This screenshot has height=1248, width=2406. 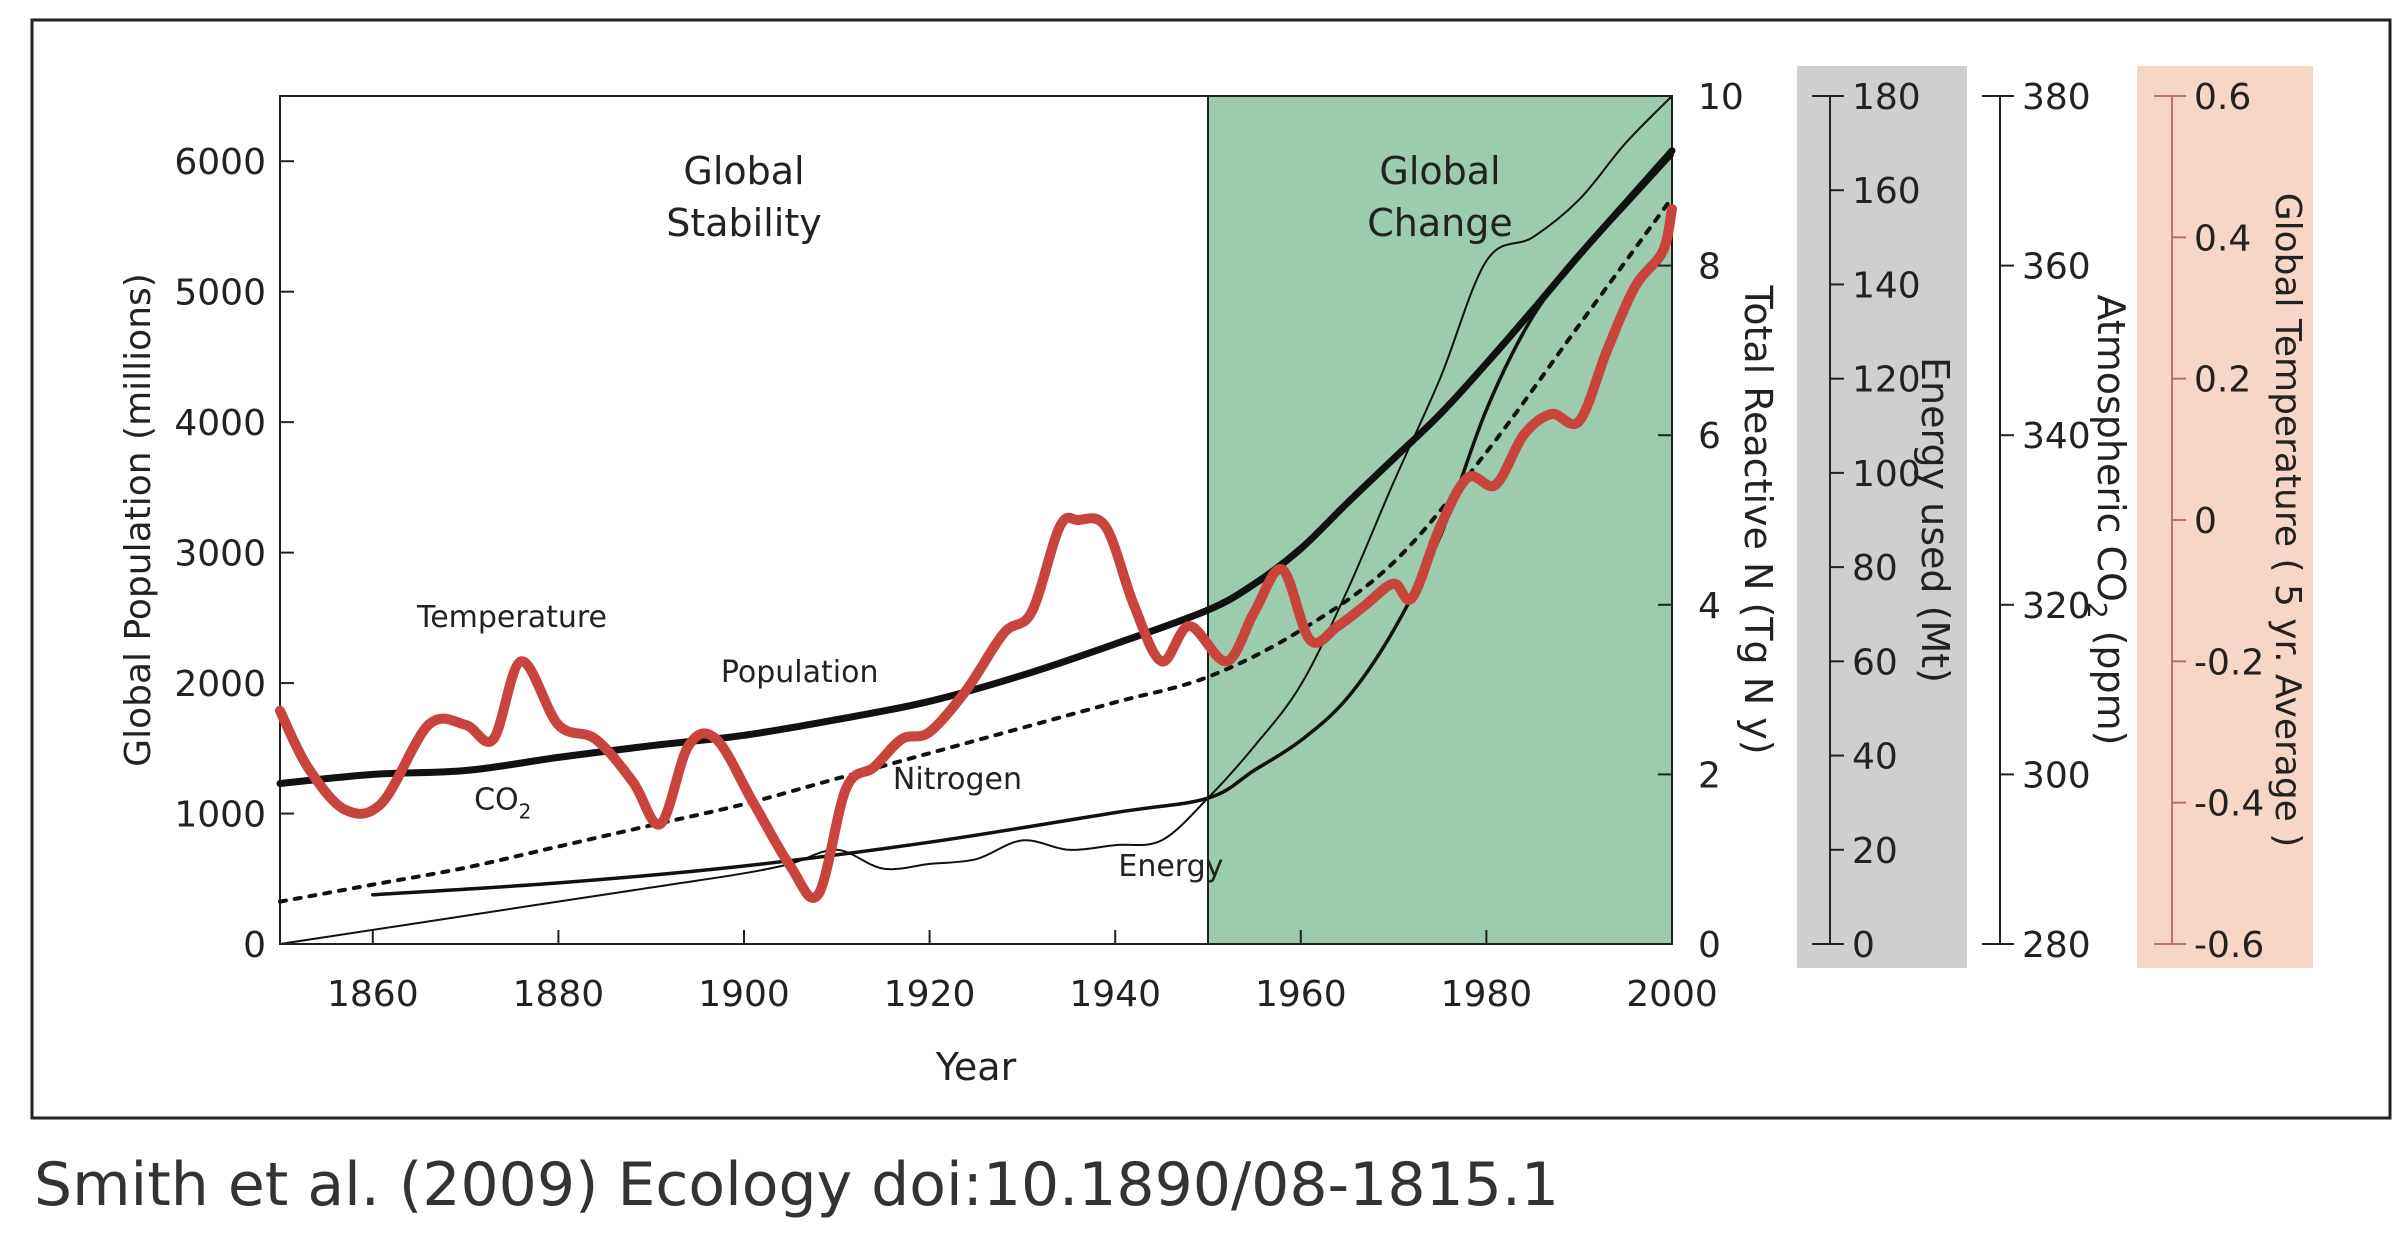 I want to click on energy-tick-label: 40, so click(x=1875, y=757).